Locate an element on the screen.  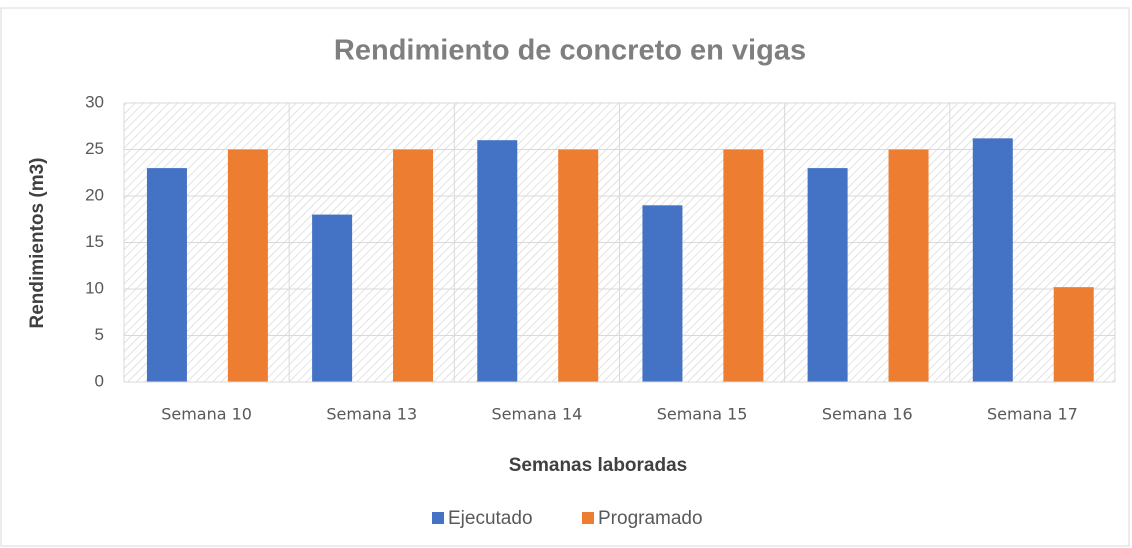
y-tick-label: 5 is located at coordinates (99, 334).